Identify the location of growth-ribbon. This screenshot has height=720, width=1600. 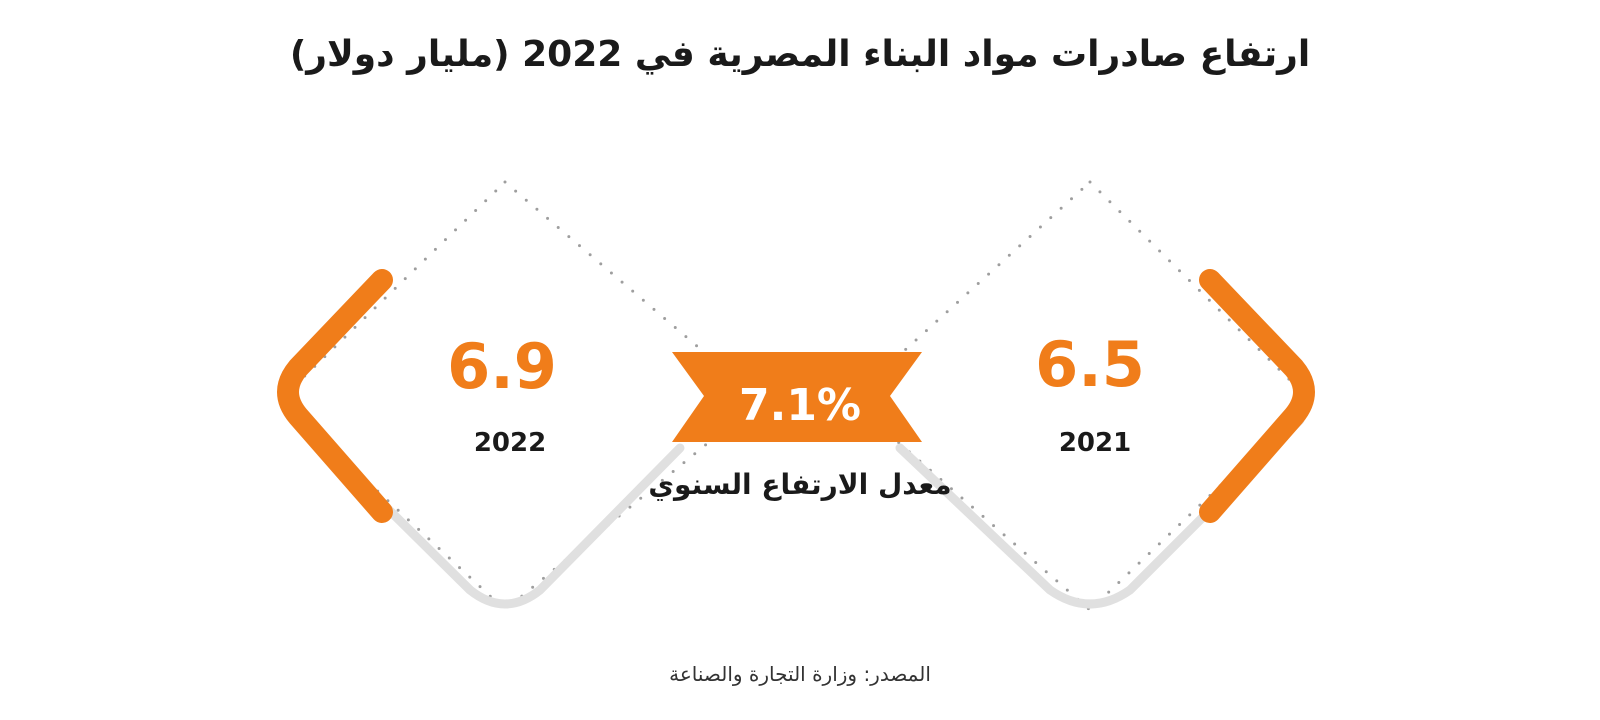
(797, 397).